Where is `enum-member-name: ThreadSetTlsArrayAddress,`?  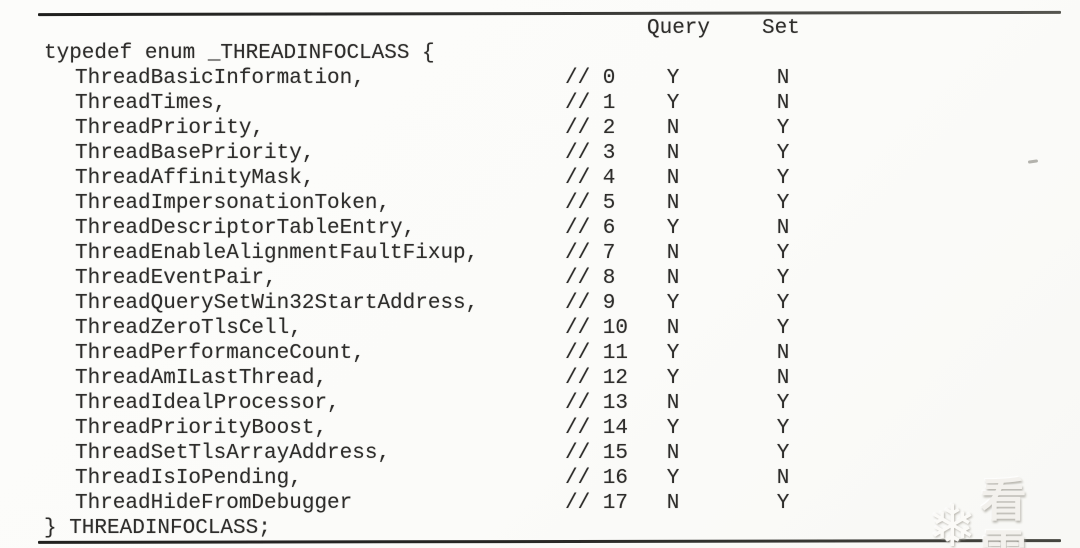
enum-member-name: ThreadSetTlsArrayAddress, is located at coordinates (233, 453).